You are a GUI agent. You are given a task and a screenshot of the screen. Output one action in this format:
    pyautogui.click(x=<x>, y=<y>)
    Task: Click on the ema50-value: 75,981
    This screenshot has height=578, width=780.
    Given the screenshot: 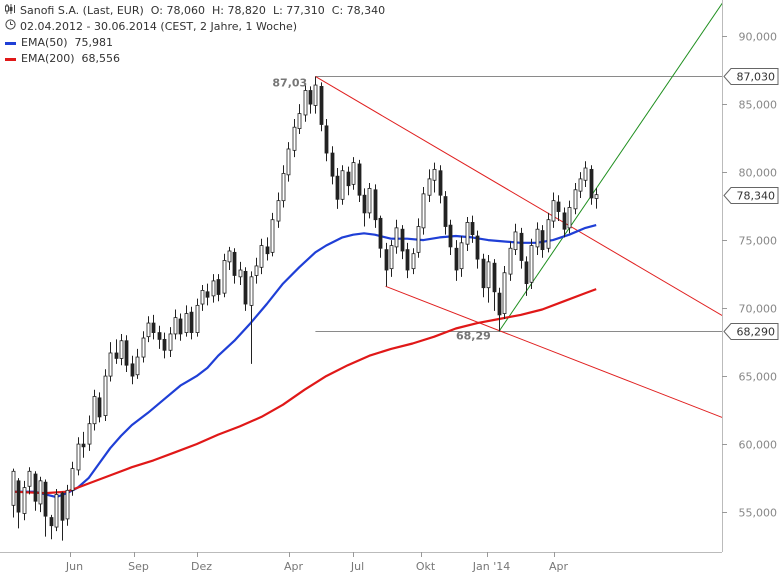 What is the action you would take?
    pyautogui.click(x=94, y=42)
    